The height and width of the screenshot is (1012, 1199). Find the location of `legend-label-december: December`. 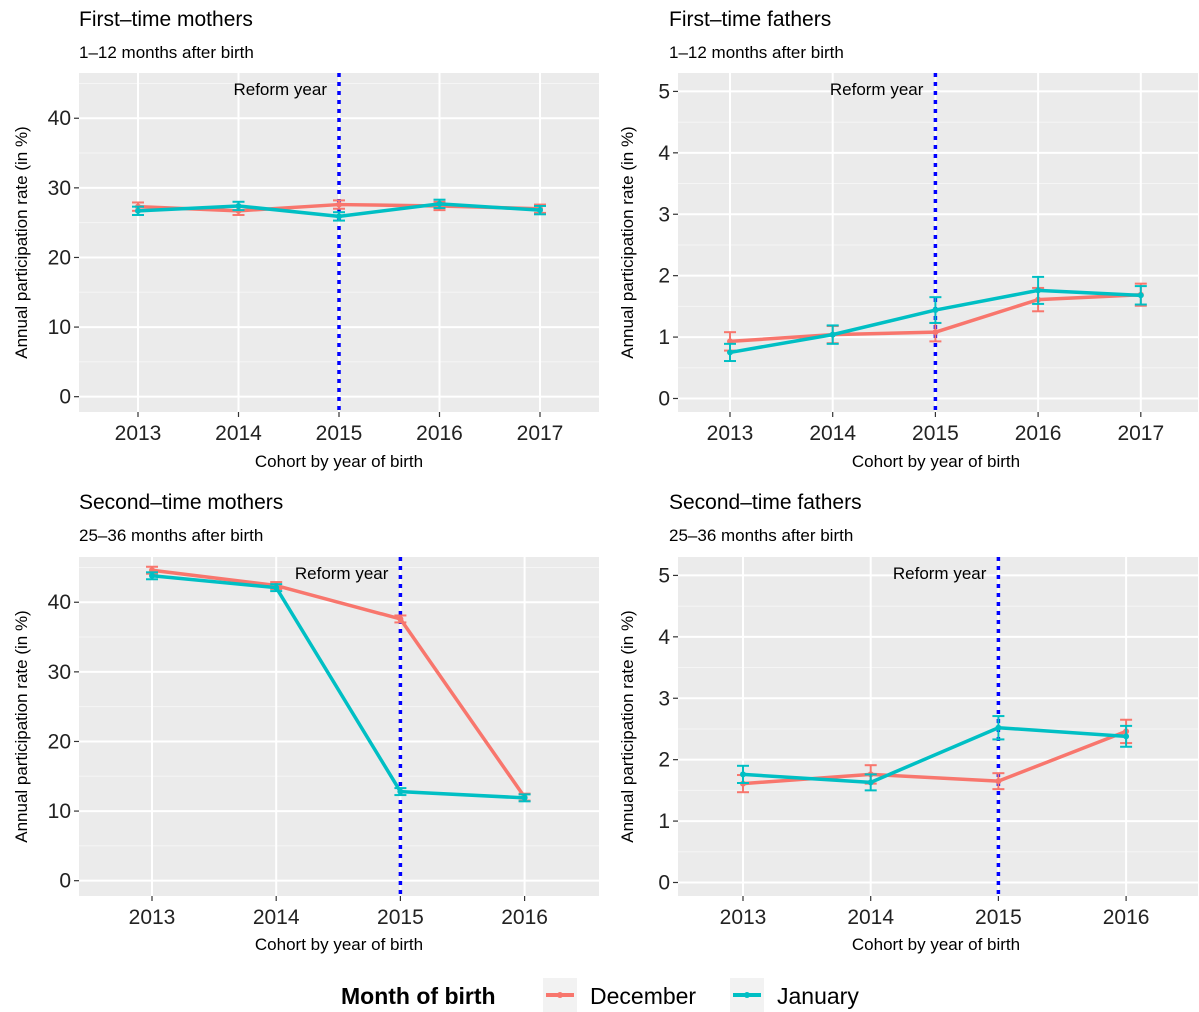

legend-label-december: December is located at coordinates (643, 996).